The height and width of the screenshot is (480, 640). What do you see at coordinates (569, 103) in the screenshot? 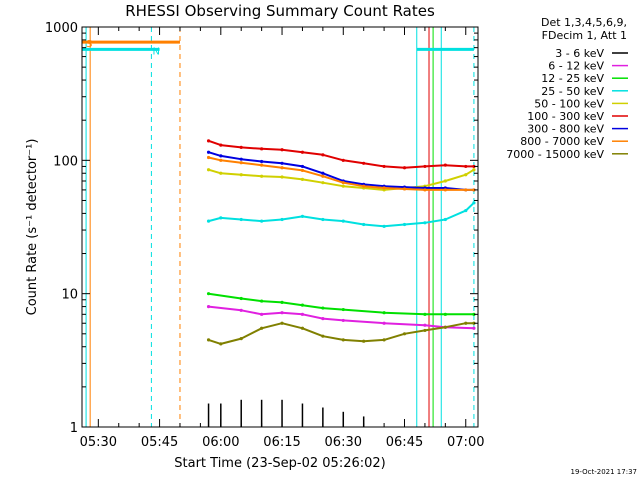
I see `legend-label: 50 - 100 keV` at bounding box center [569, 103].